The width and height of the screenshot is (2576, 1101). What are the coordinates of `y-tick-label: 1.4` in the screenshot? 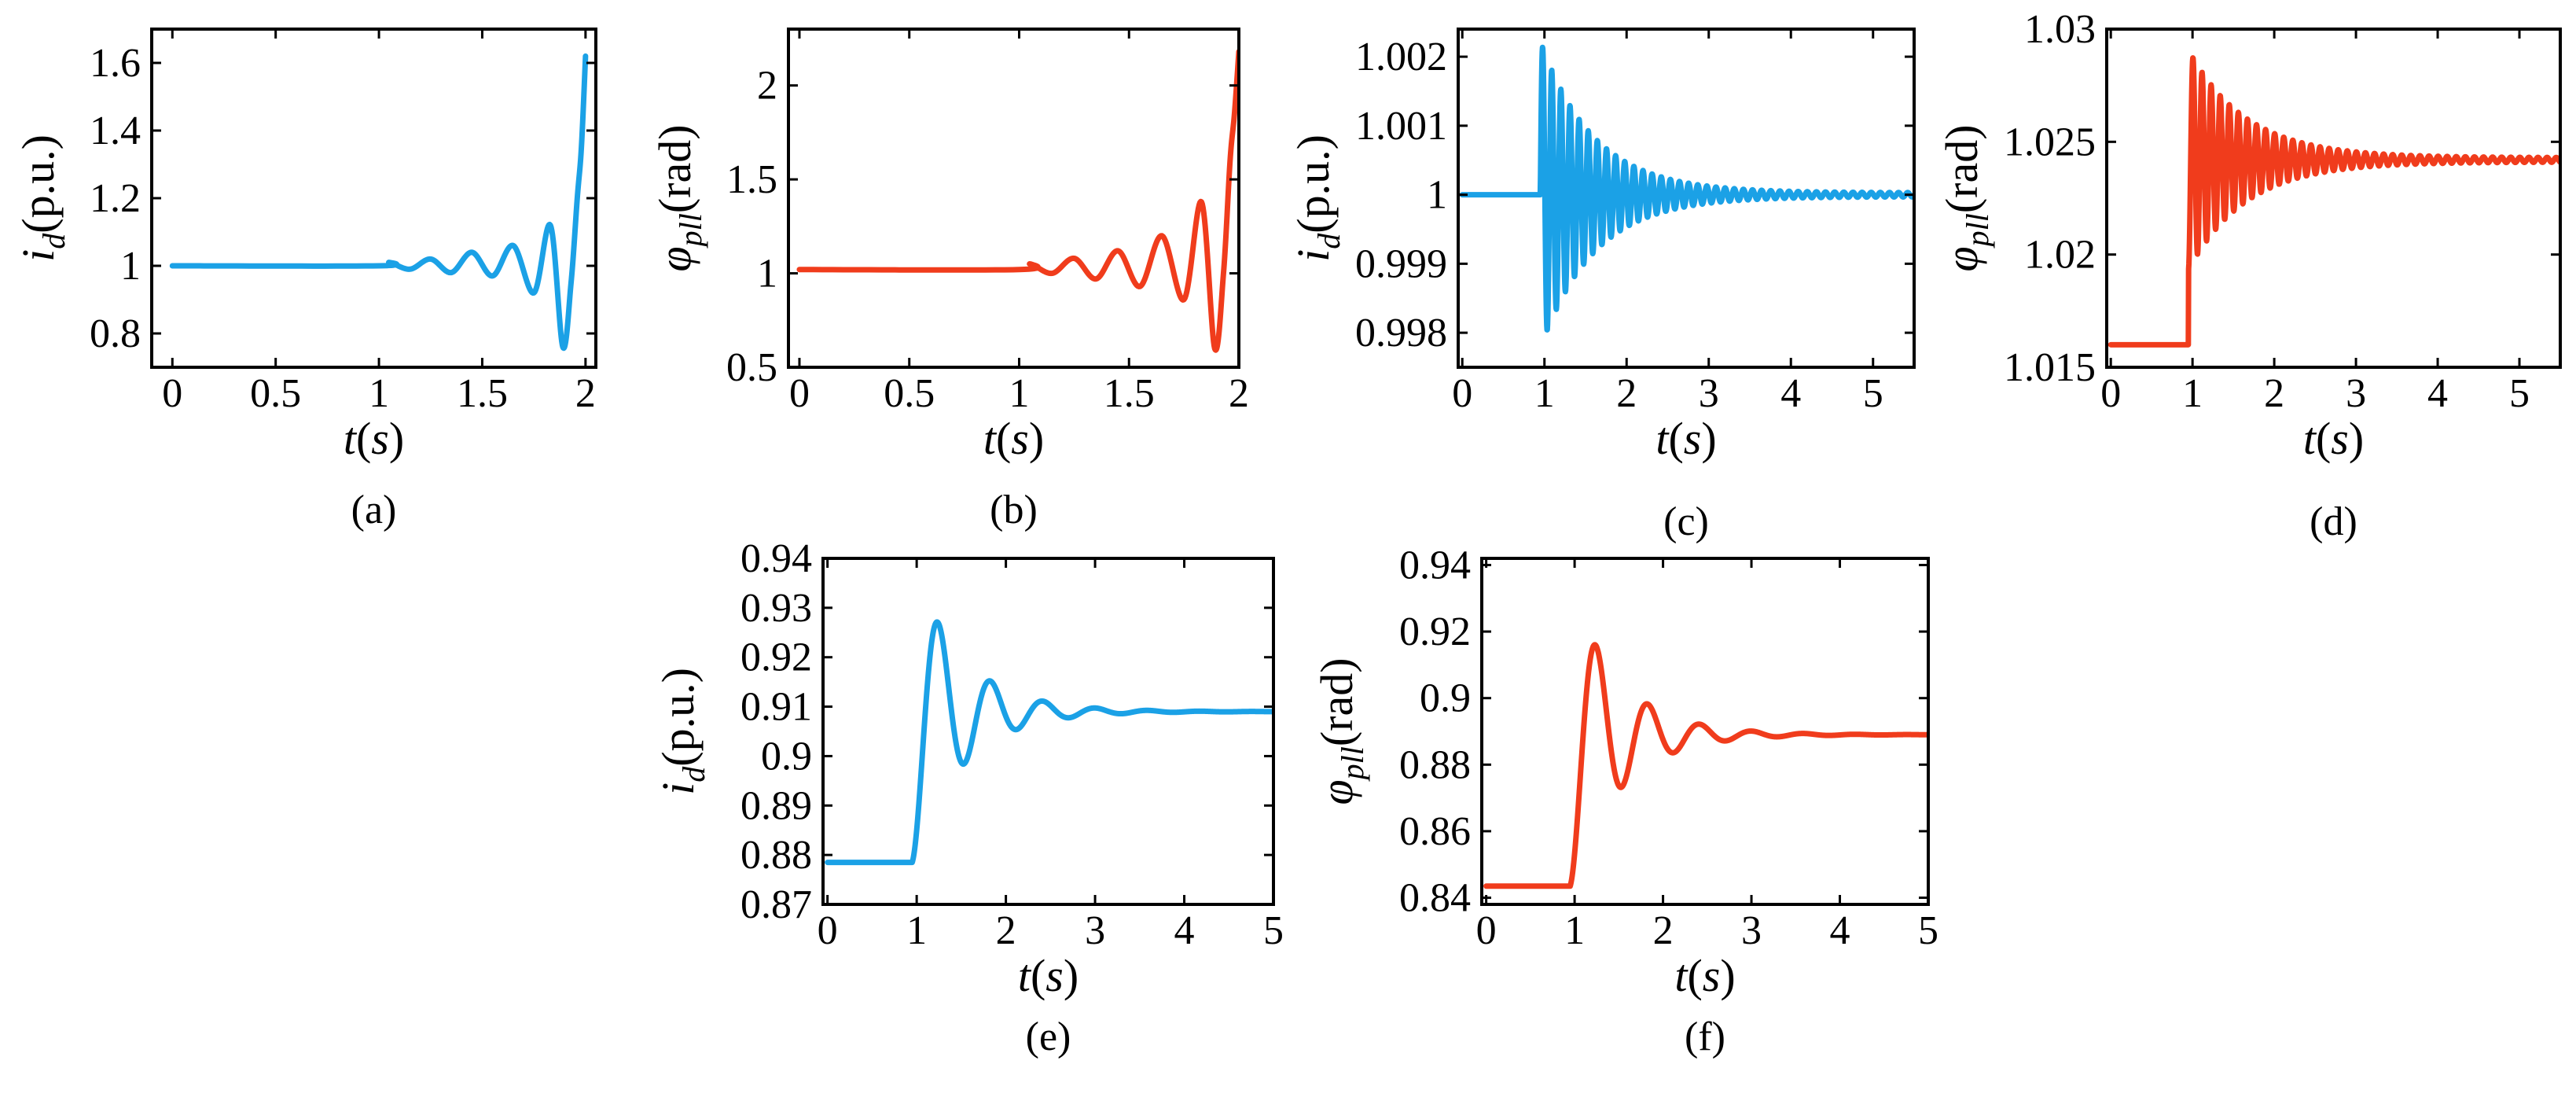 It's located at (115, 131).